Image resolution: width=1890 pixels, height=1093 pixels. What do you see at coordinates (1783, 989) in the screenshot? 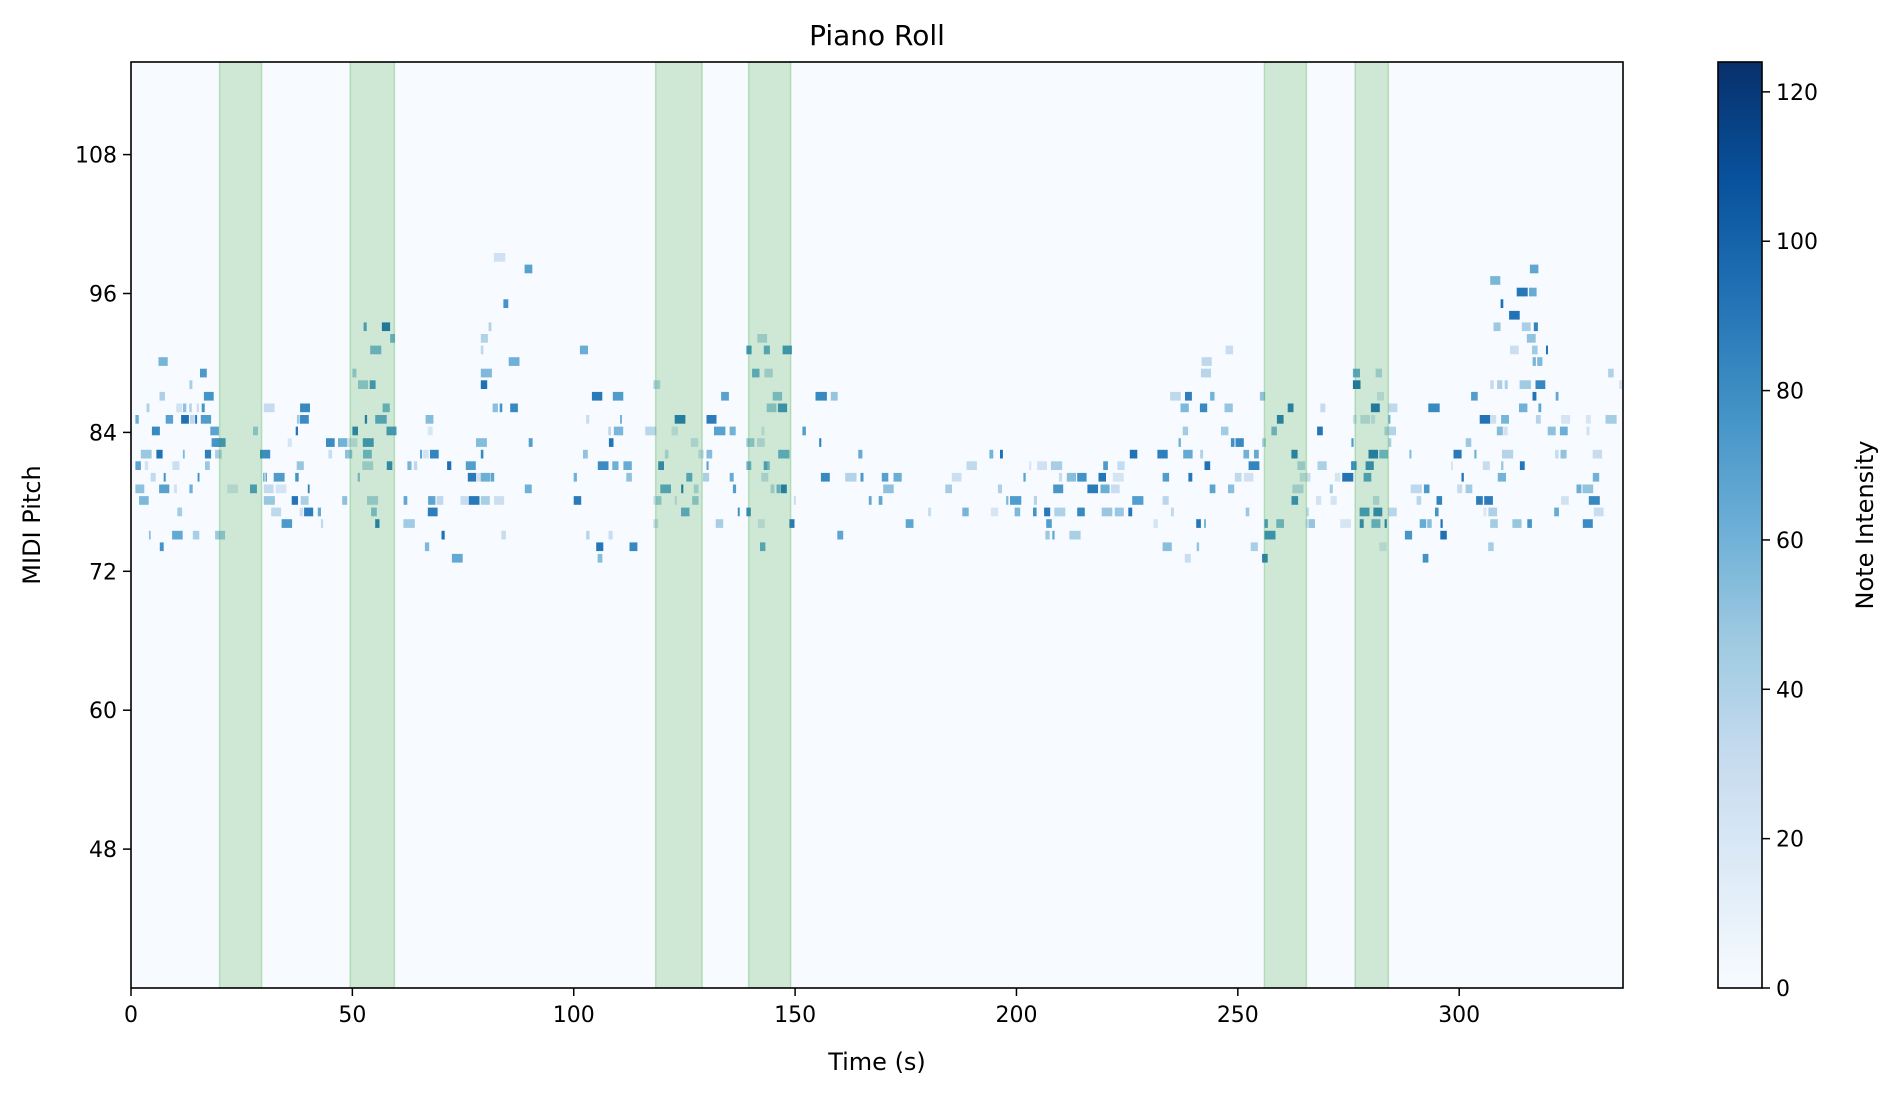
I see `colorbar-tick-label: 0` at bounding box center [1783, 989].